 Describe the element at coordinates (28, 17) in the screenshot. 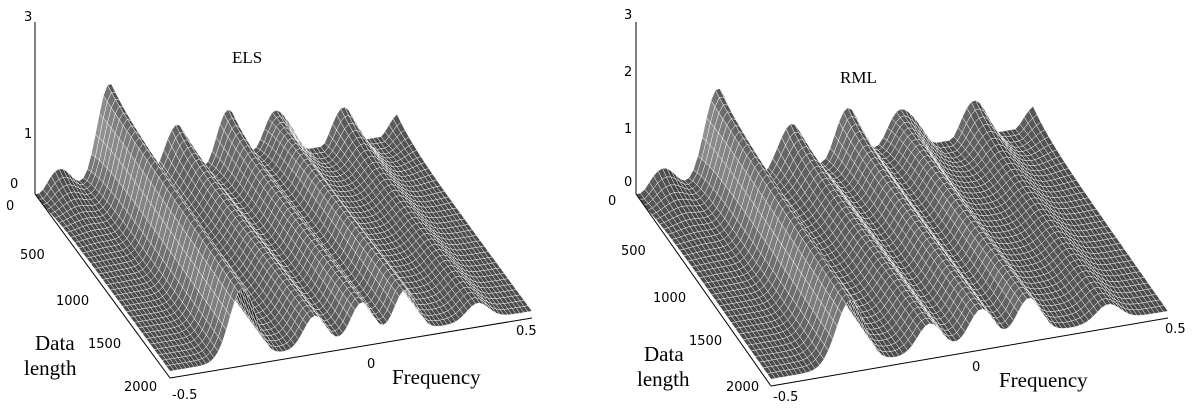

I see `els-z-tick-3: 3` at that location.